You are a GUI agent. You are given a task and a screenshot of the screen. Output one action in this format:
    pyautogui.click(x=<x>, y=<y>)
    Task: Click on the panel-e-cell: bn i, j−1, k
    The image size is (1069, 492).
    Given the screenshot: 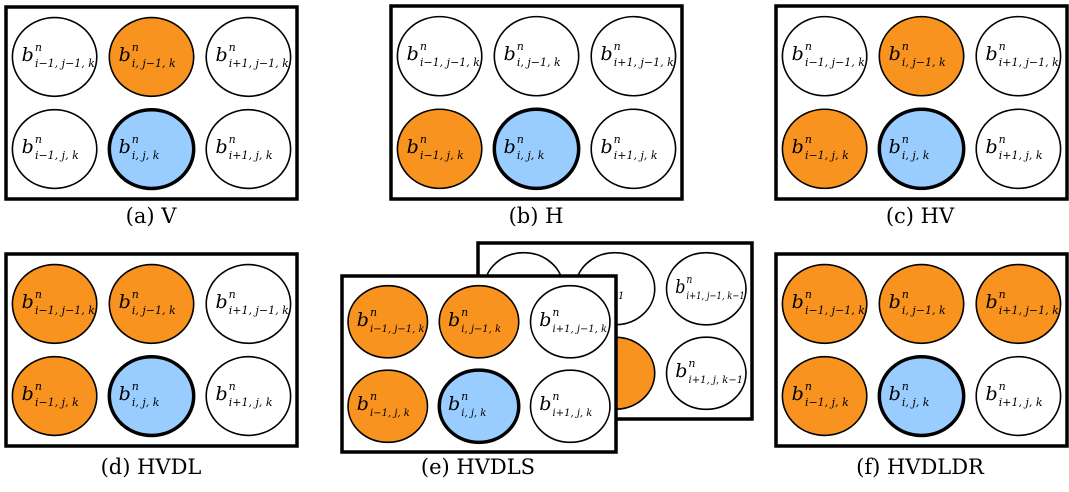 What is the action you would take?
    pyautogui.click(x=479, y=321)
    